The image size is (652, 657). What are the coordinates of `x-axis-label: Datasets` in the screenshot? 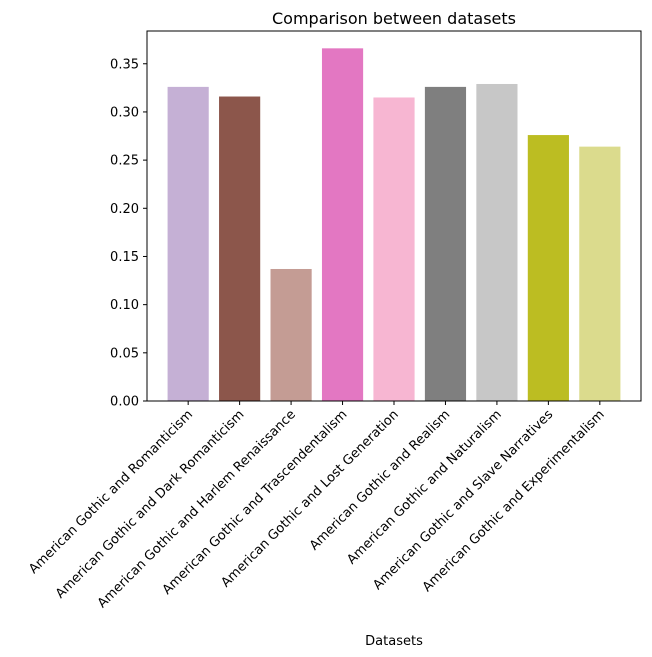 It's located at (394, 641).